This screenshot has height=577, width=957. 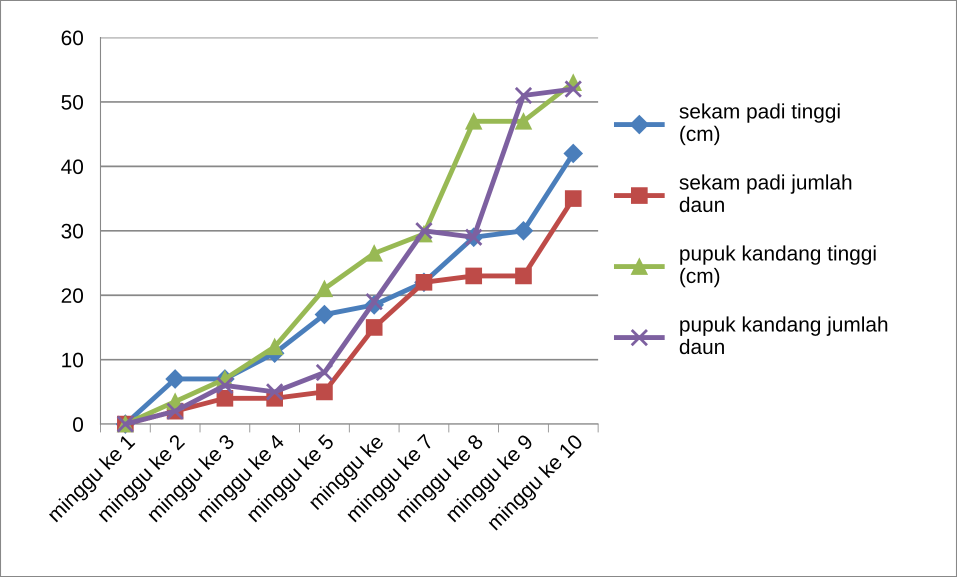 I want to click on y-tick-label: 50, so click(x=72, y=102).